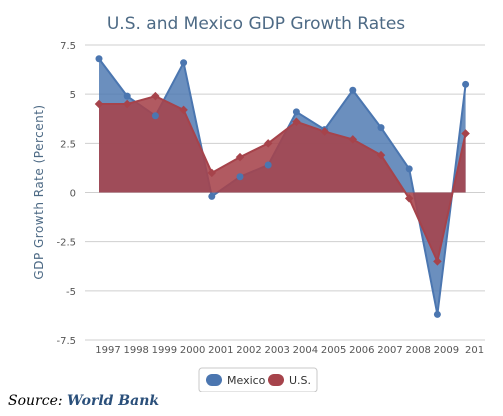 The height and width of the screenshot is (416, 503). What do you see at coordinates (66, 243) in the screenshot?
I see `y-tick-label: -2.5` at bounding box center [66, 243].